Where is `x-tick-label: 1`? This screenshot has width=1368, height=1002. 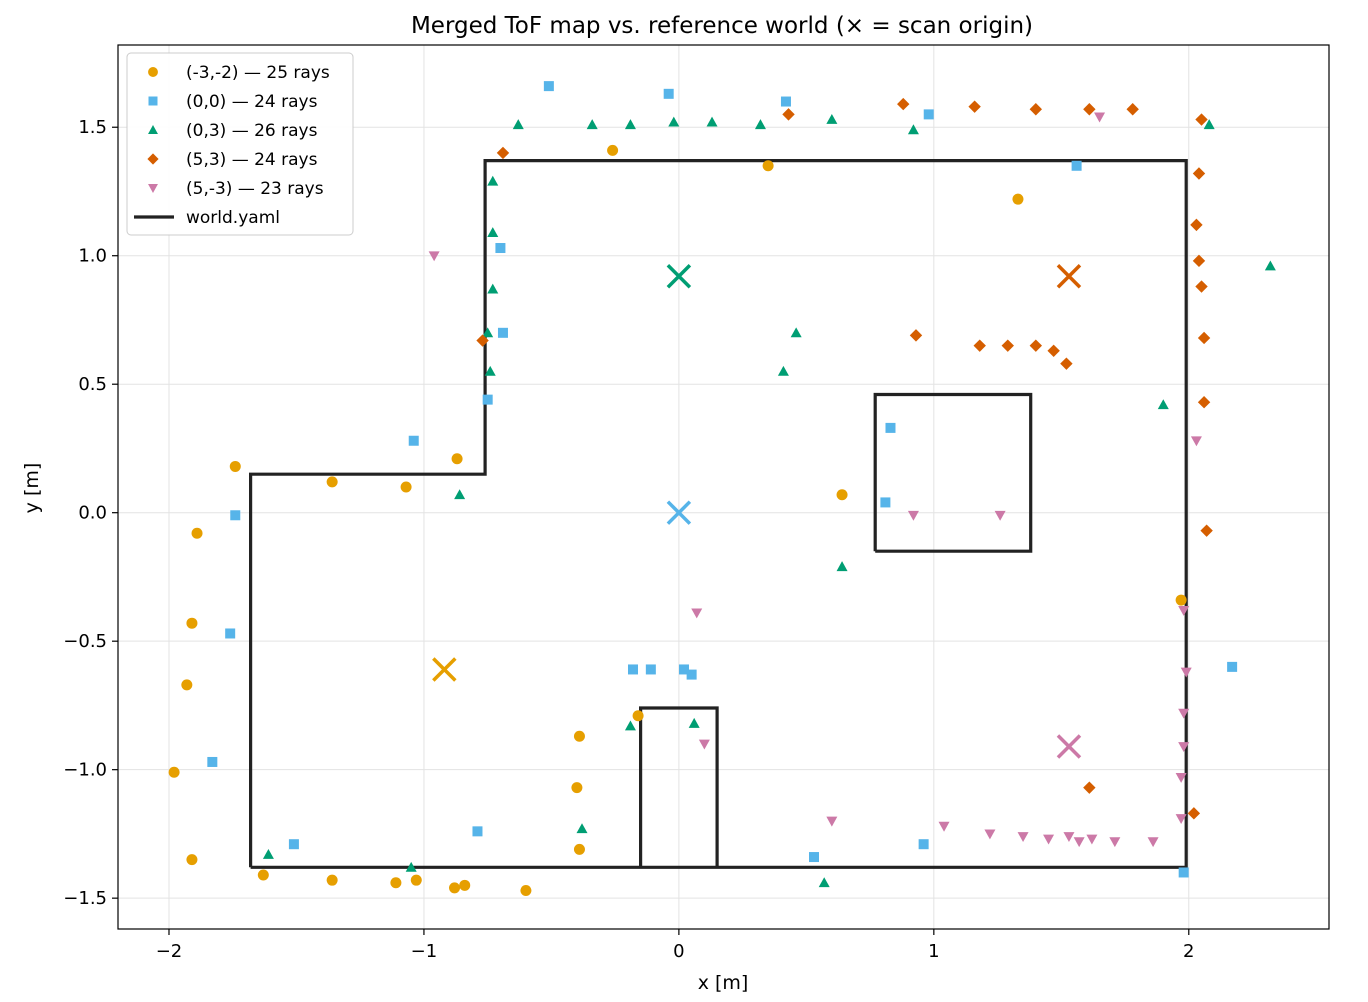
x-tick-label: 1 is located at coordinates (933, 951).